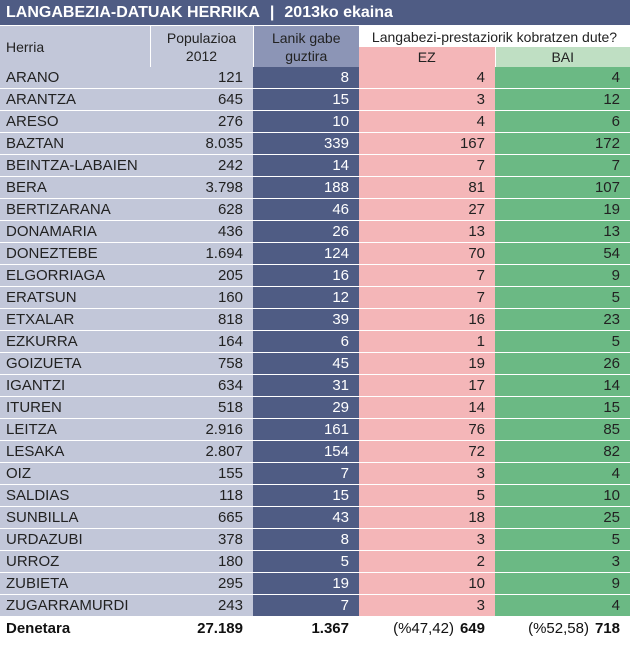  Describe the element at coordinates (201, 561) in the screenshot. I see `cell-pop: 180` at that location.